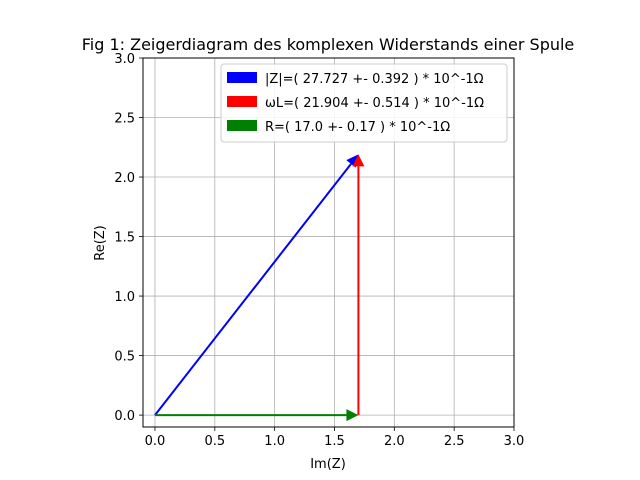 Image resolution: width=640 pixels, height=480 pixels. I want to click on y-tick-label: 0.5, so click(124, 357).